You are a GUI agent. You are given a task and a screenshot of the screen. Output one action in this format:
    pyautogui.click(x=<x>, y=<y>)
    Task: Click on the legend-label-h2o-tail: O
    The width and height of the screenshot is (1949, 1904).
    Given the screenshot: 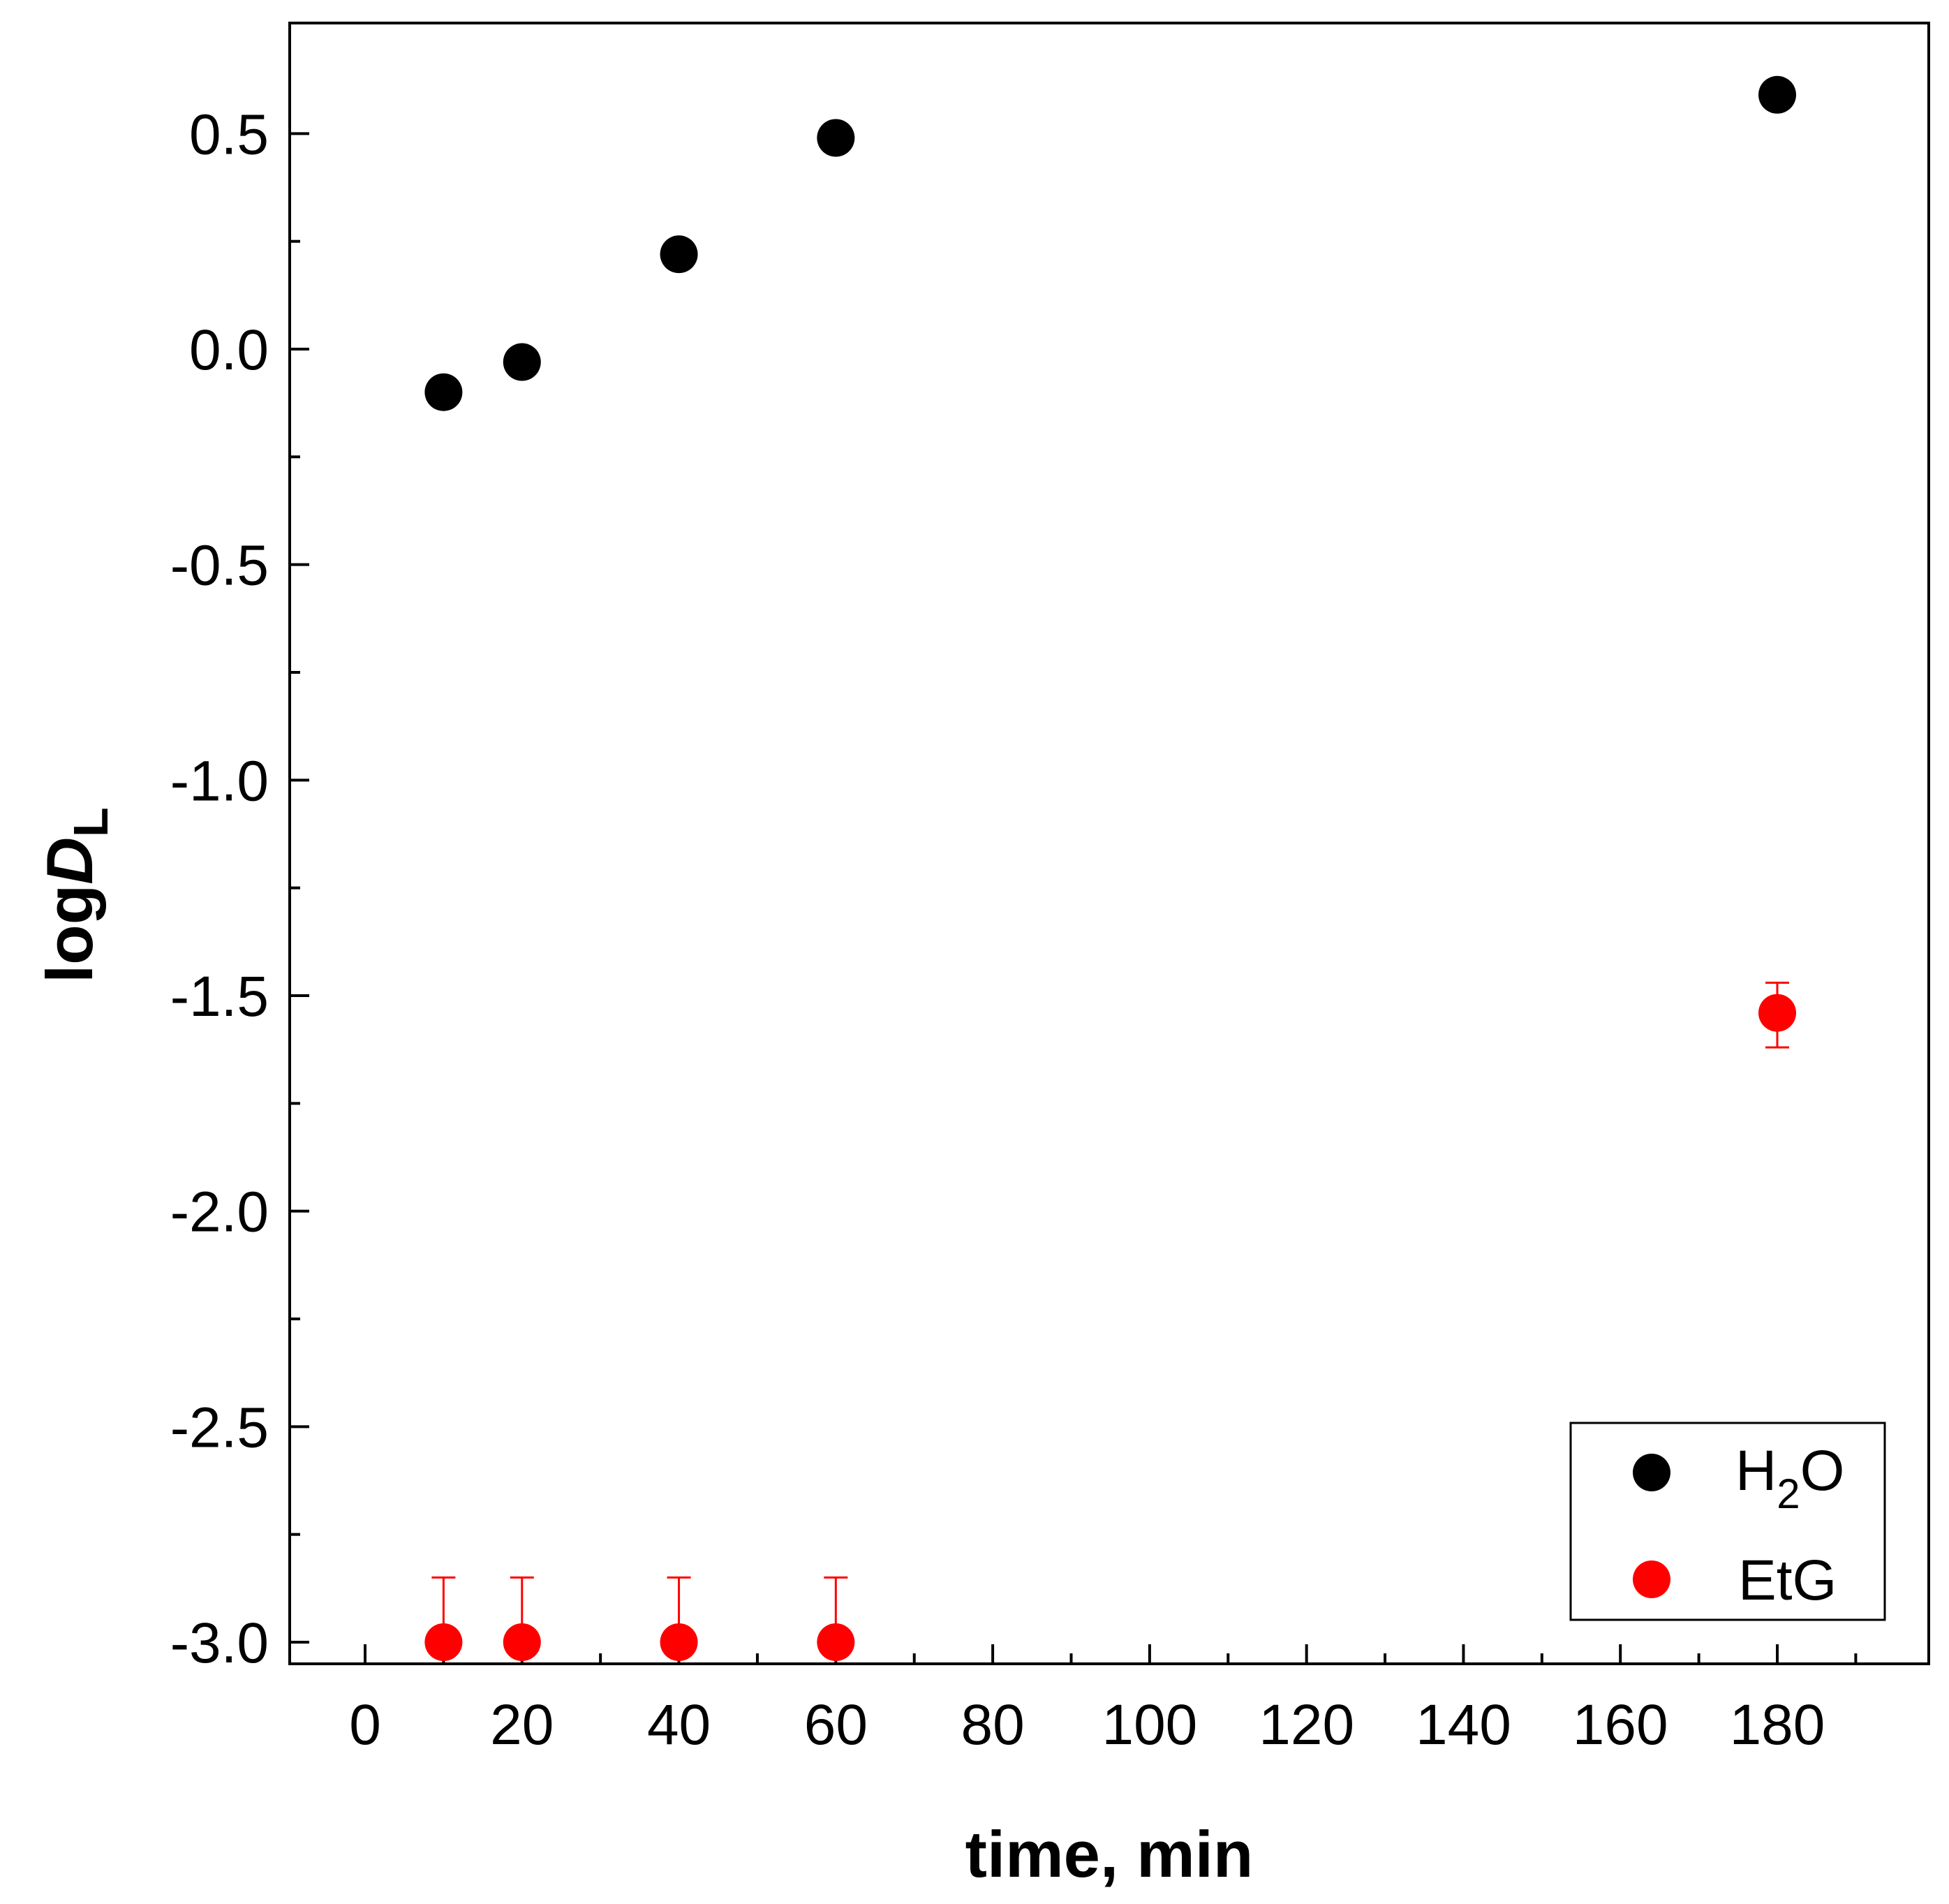 What is the action you would take?
    pyautogui.click(x=1822, y=1471)
    